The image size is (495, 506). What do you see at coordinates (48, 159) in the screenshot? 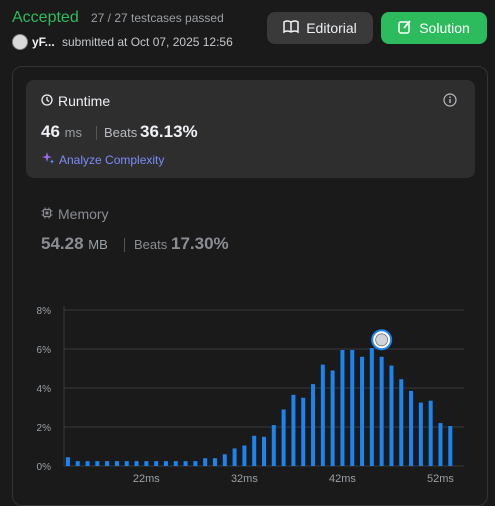
I see `sparkle-icon` at bounding box center [48, 159].